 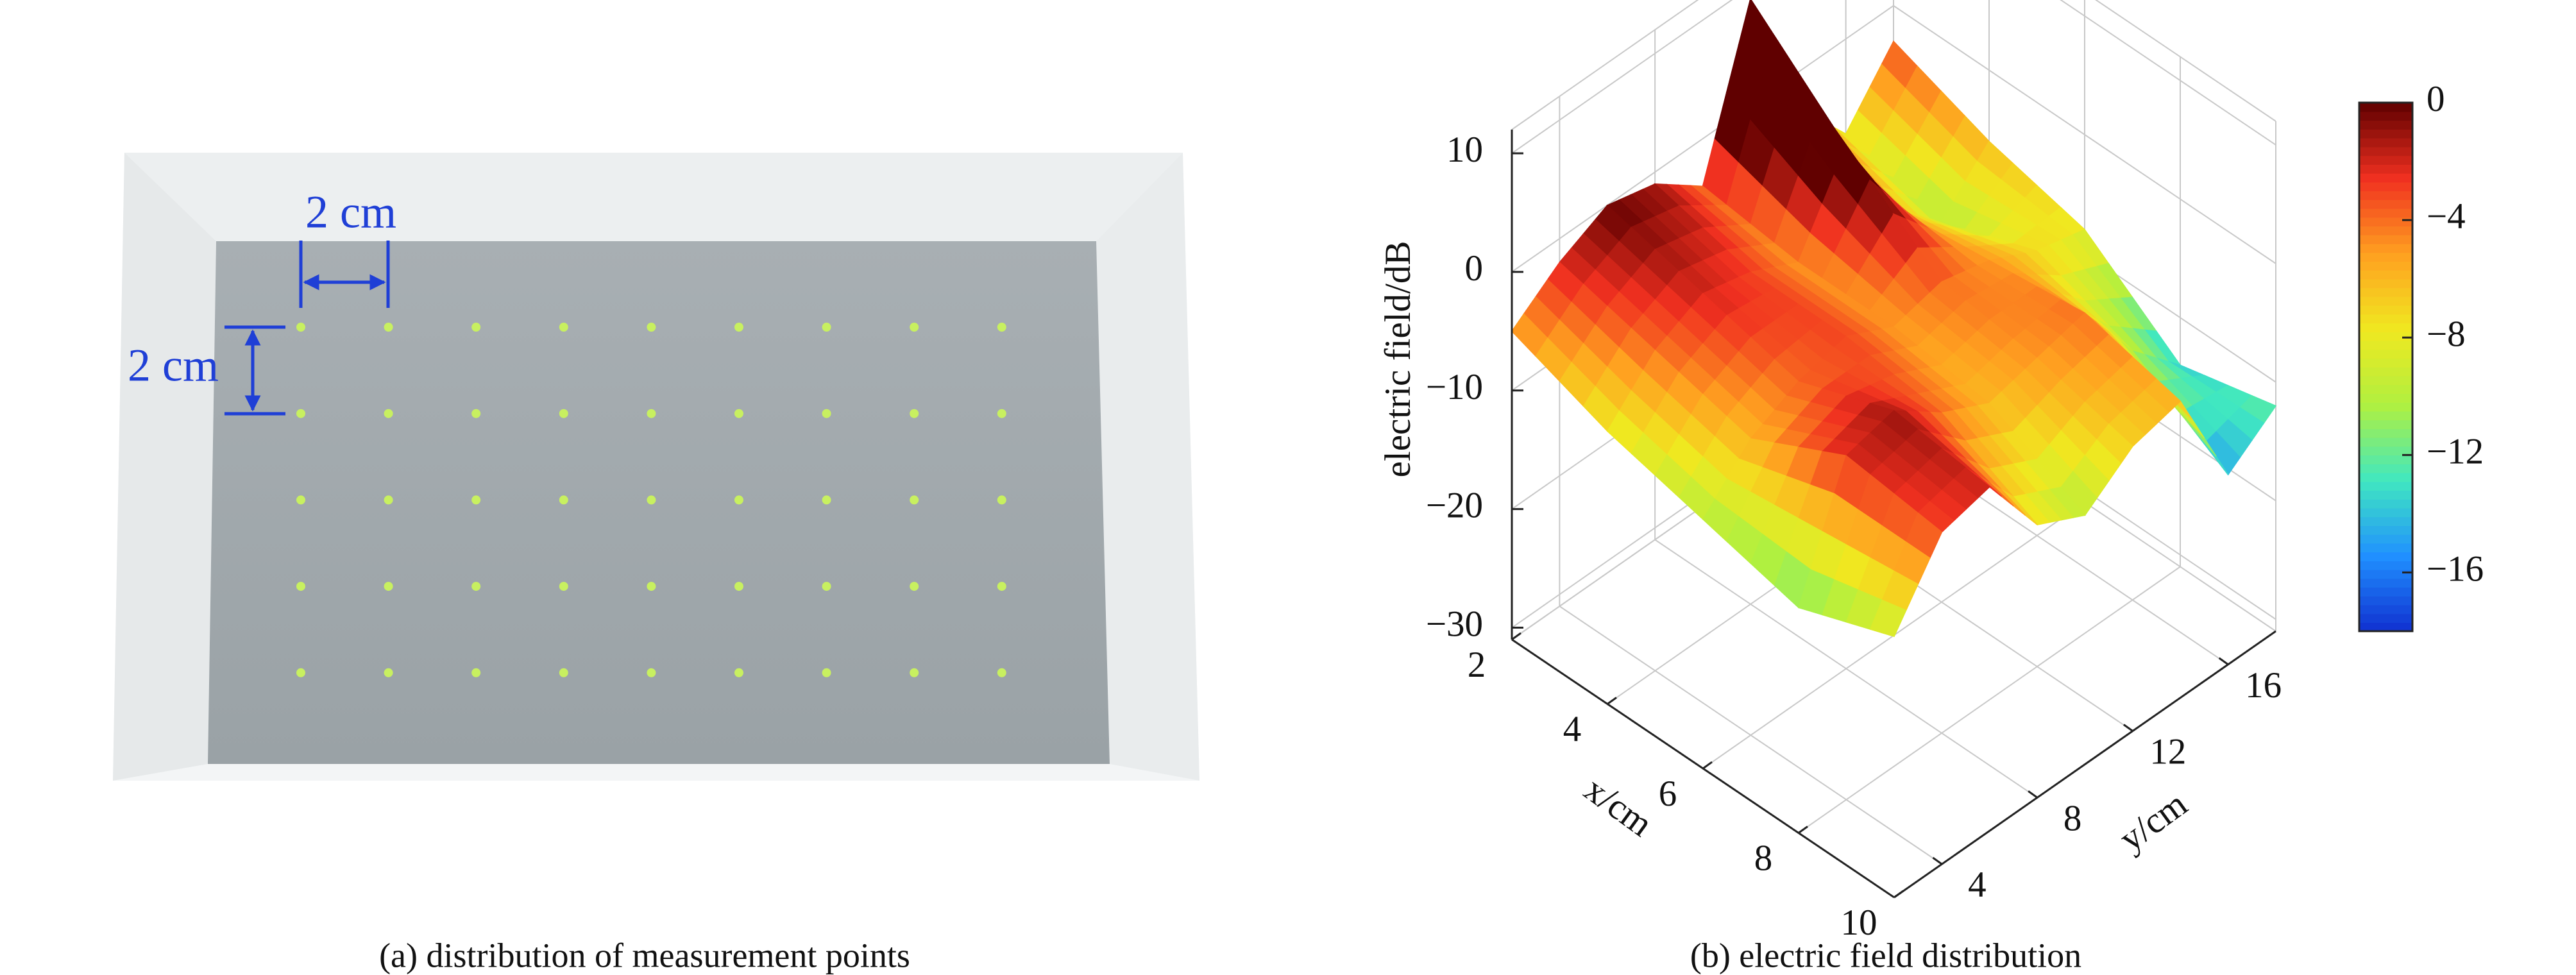 What do you see at coordinates (2072, 818) in the screenshot?
I see `y-tick-label: 8` at bounding box center [2072, 818].